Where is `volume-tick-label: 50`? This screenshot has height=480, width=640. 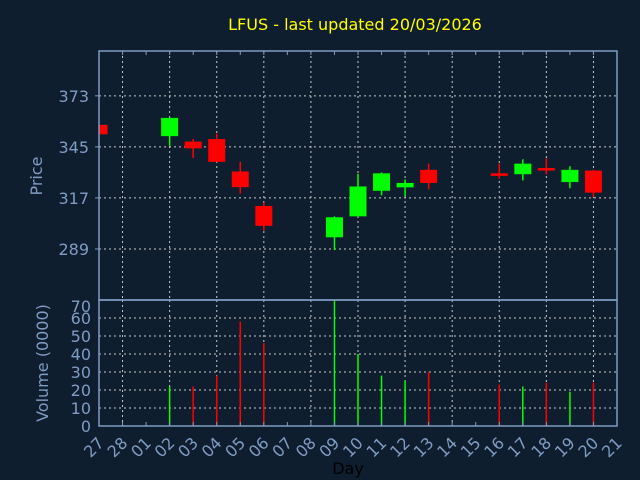
volume-tick-label: 50 is located at coordinates (81, 336).